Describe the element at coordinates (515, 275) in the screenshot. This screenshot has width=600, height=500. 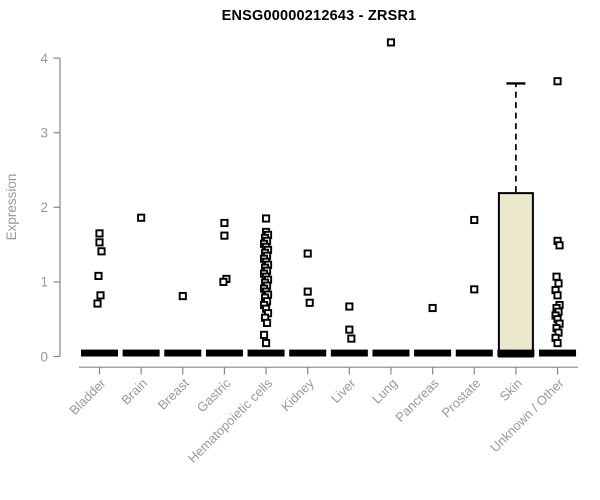
I see `box-skin` at that location.